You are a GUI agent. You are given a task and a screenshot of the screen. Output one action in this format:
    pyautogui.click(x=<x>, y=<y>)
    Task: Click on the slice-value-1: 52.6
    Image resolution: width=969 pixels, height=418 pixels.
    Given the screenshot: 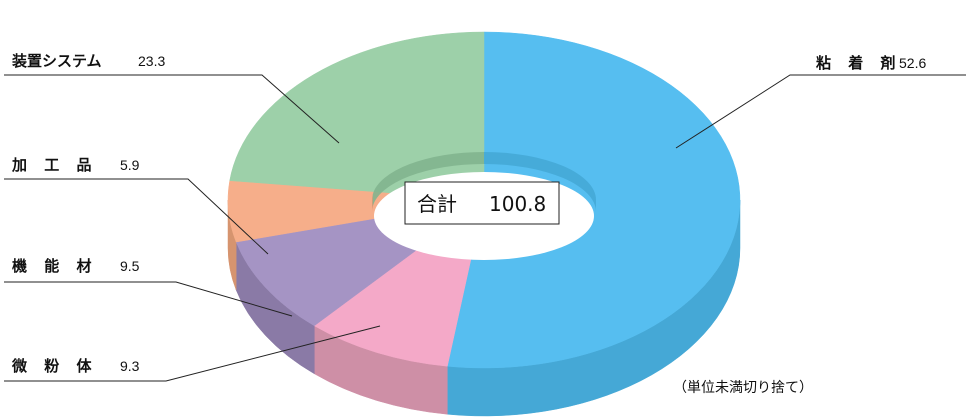 What is the action you would take?
    pyautogui.click(x=912, y=63)
    